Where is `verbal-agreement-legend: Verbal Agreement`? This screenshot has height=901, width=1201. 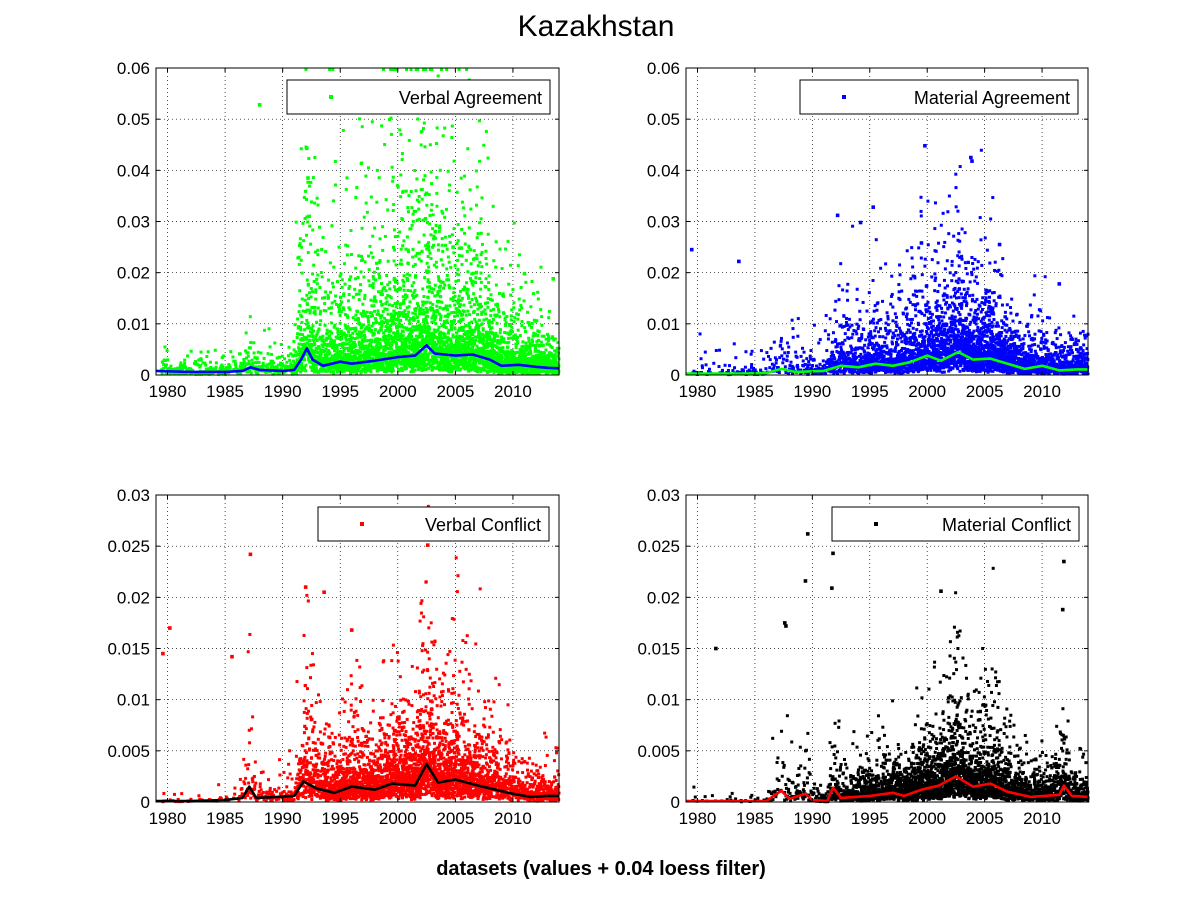
verbal-agreement-legend: Verbal Agreement is located at coordinates (418, 97).